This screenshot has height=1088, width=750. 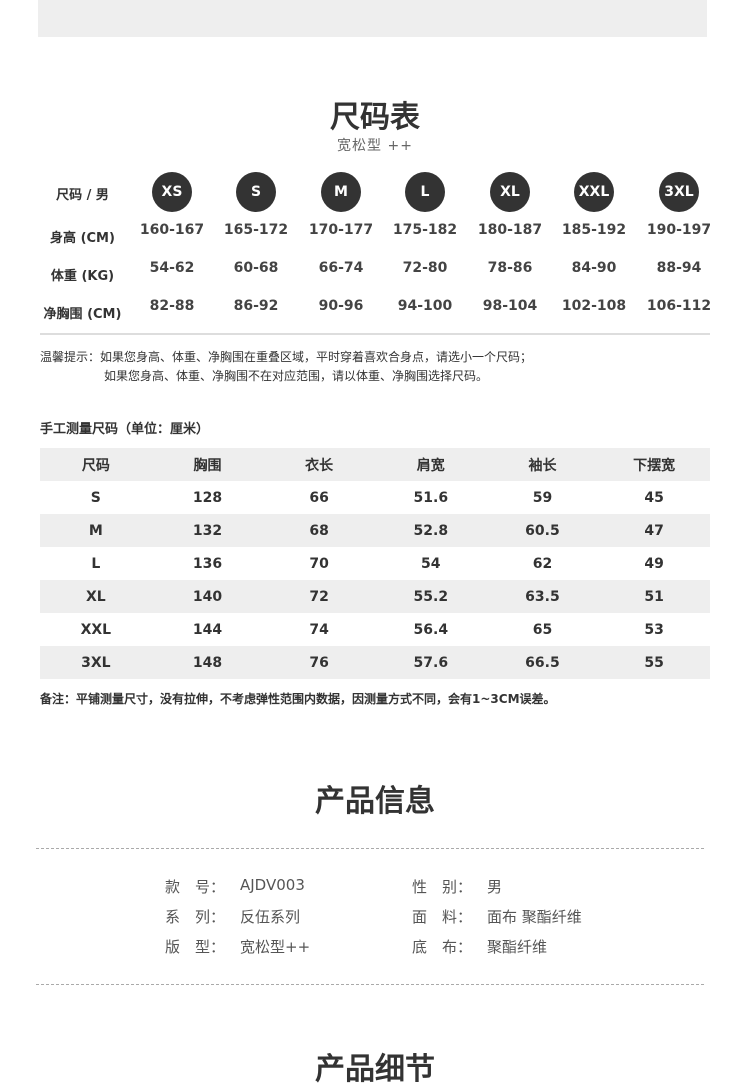 I want to click on table-cell: 74, so click(x=319, y=629).